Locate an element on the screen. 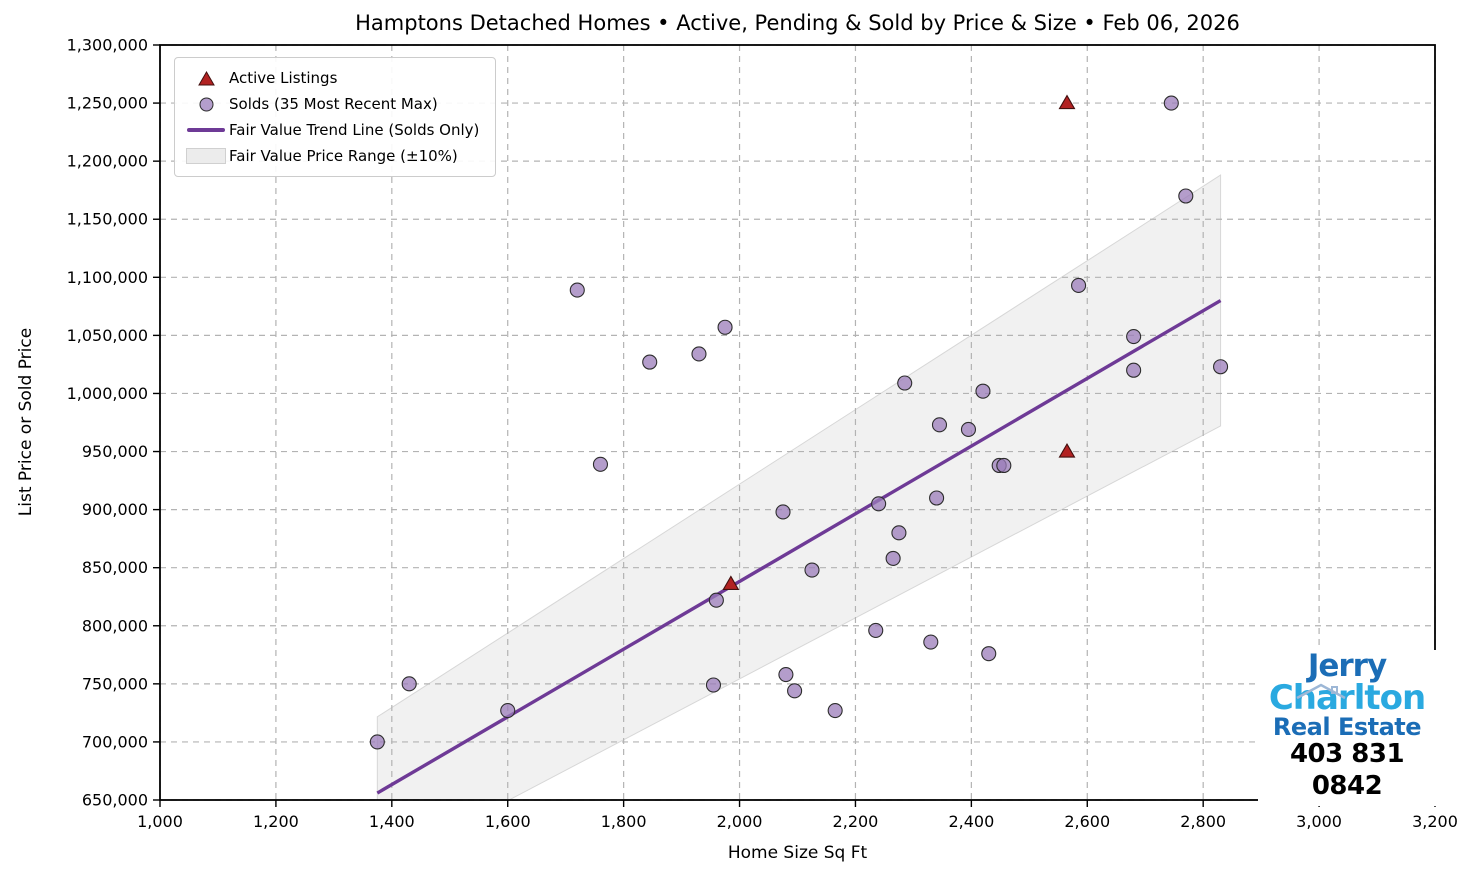 This screenshot has height=881, width=1484. x-tick-label: 2,400 is located at coordinates (971, 821).